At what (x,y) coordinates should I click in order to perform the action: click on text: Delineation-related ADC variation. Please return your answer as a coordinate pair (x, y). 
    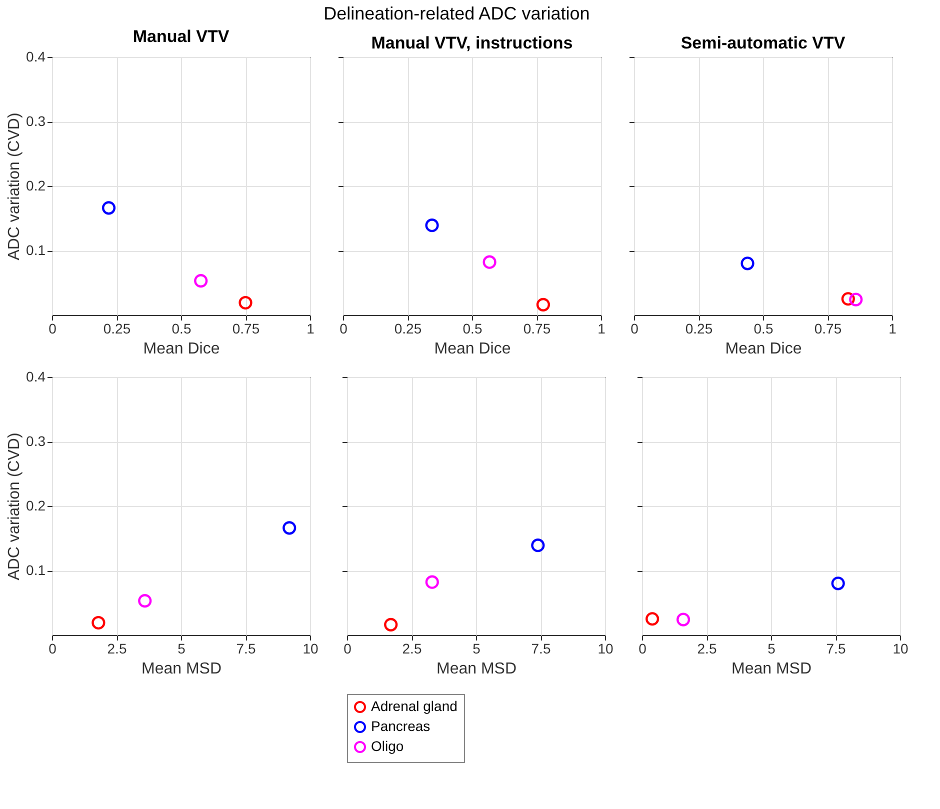
    Looking at the image, I should click on (457, 14).